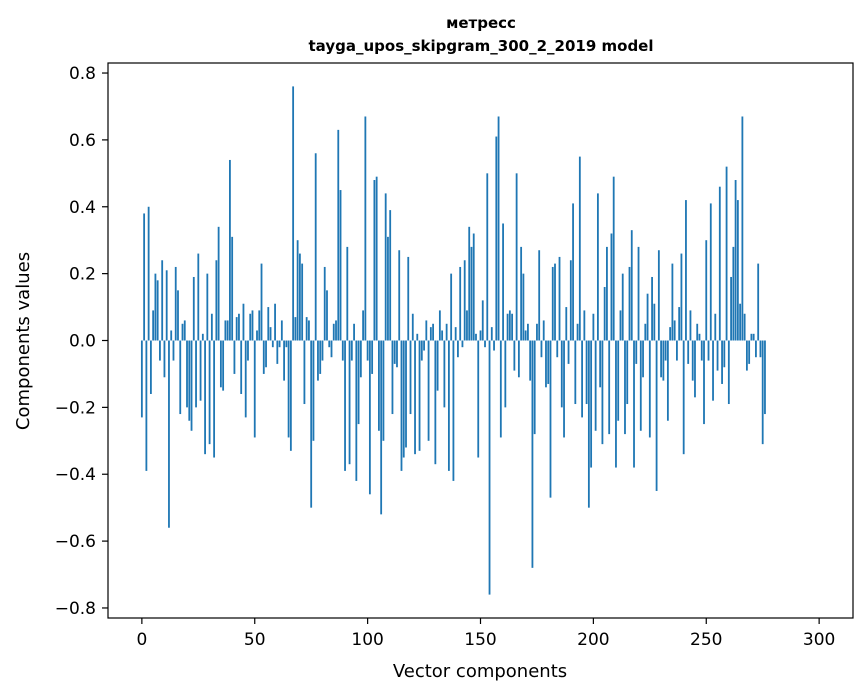 Image resolution: width=867 pixels, height=696 pixels. I want to click on y-axis: −0.8 −0.6 −0.4 −0.2 0.0 0.2 0.4 0.6 0.8, so click(81, 341).